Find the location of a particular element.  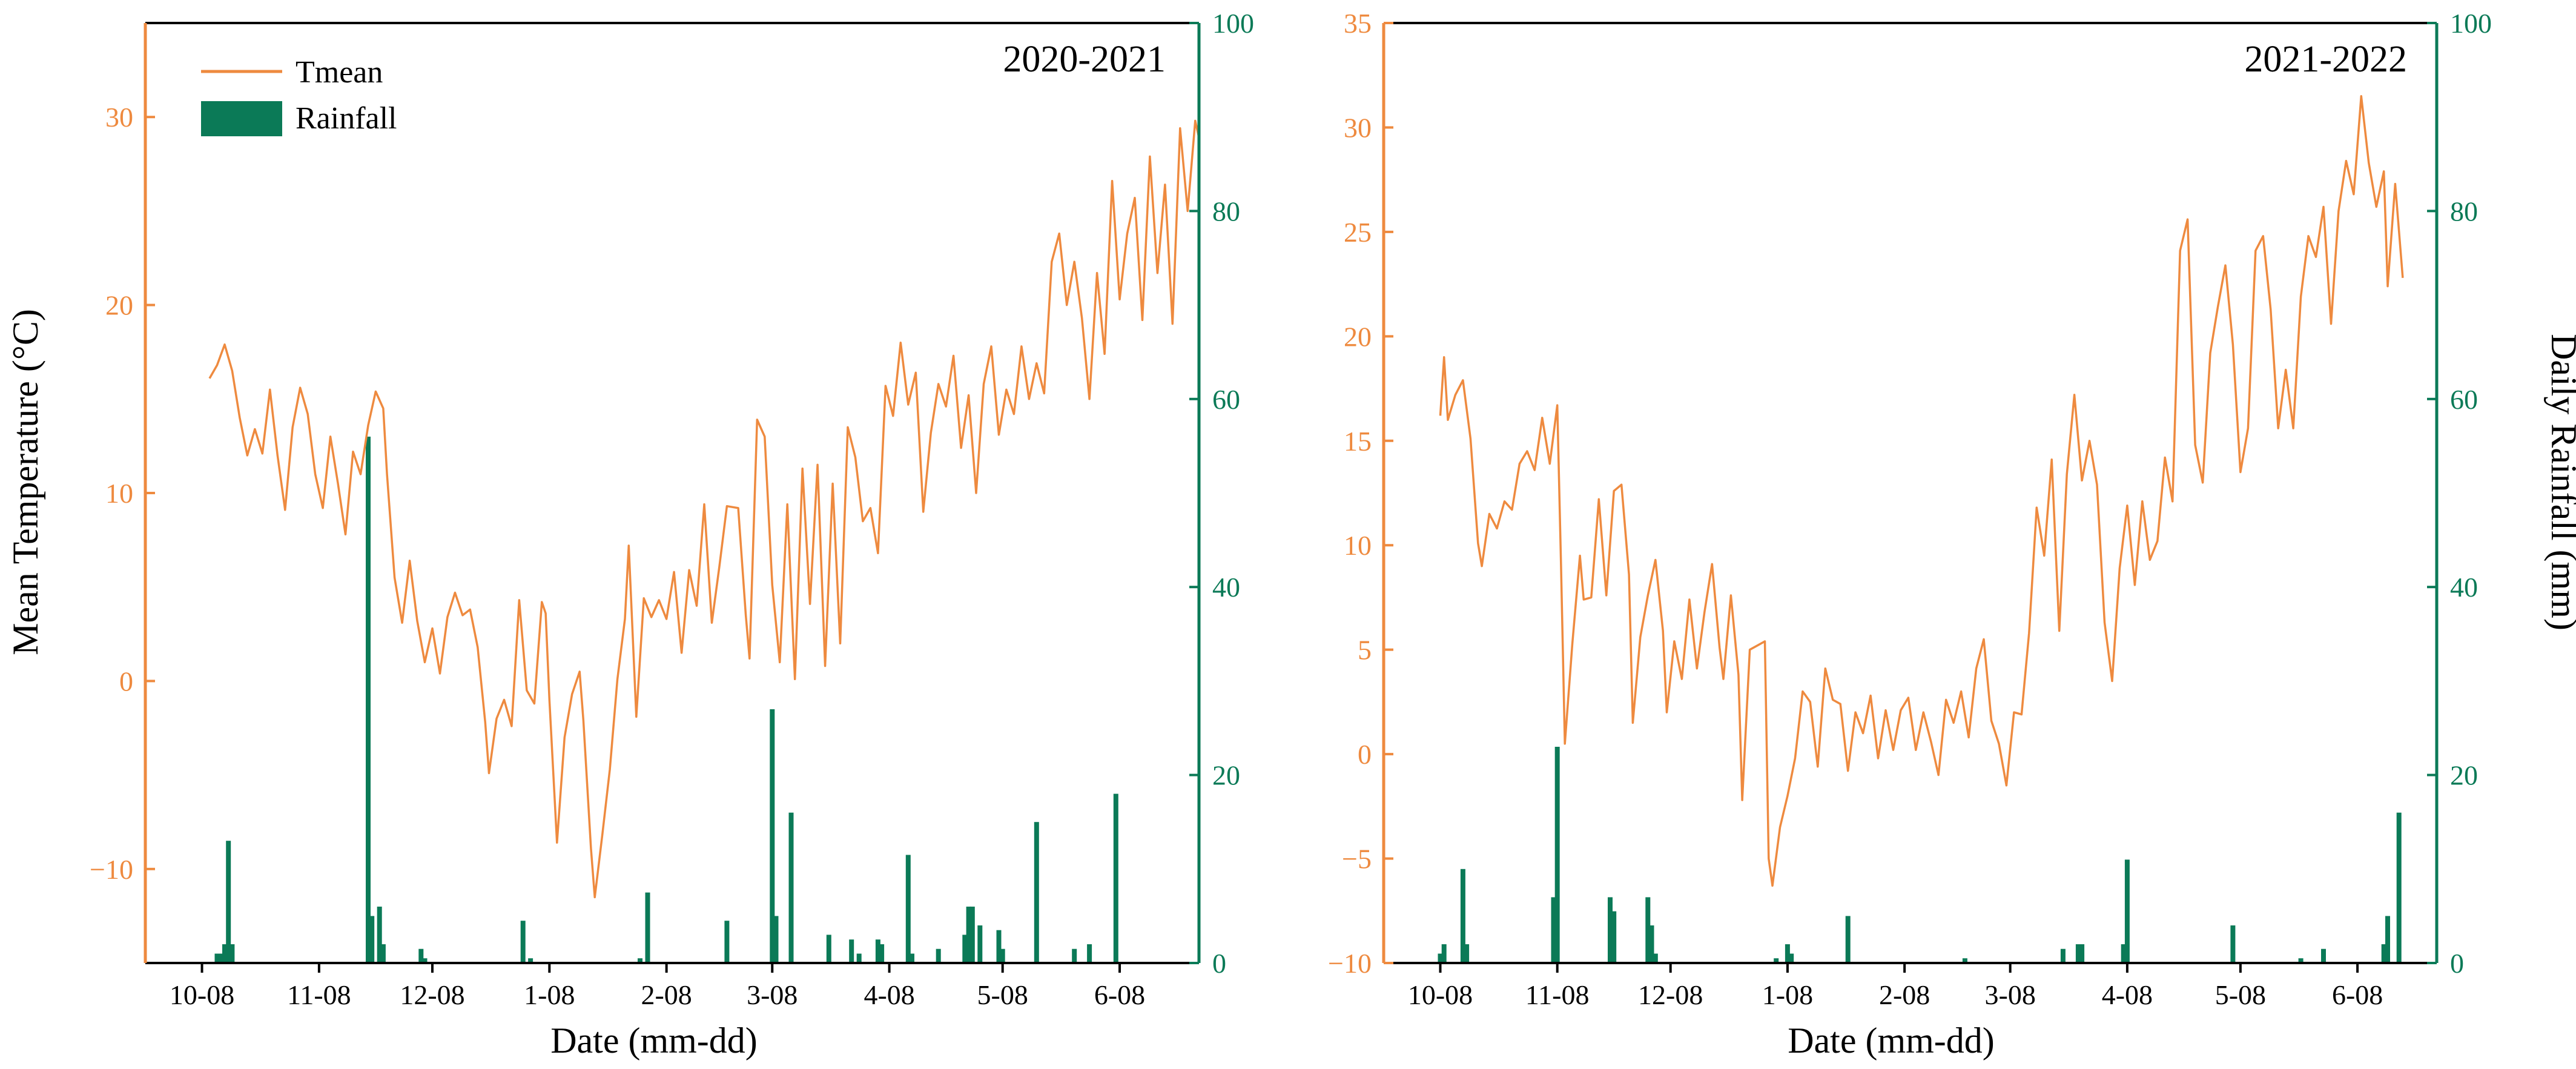

legend-rainfall-label: Rainfall is located at coordinates (346, 118).